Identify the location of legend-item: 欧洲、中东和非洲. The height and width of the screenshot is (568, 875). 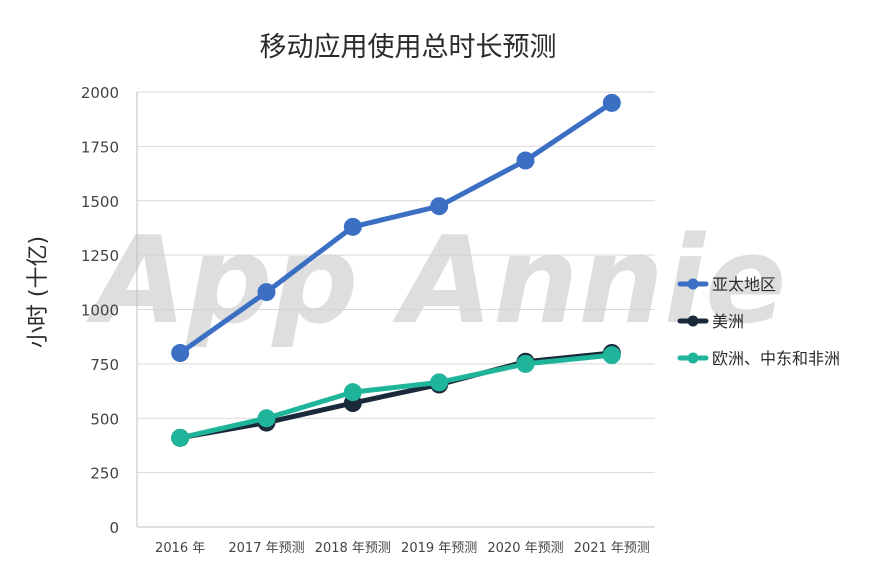
(758, 358).